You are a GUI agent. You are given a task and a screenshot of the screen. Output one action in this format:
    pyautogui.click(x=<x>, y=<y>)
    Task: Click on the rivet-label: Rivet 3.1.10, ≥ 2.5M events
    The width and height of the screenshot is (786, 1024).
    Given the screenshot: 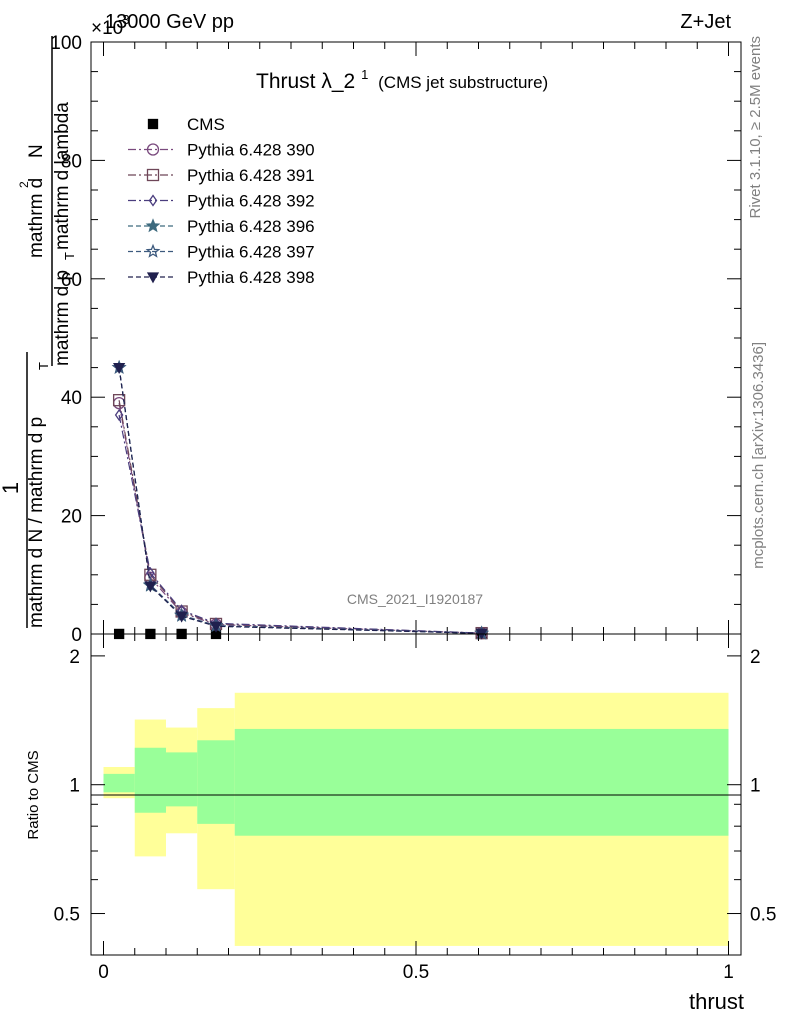 What is the action you would take?
    pyautogui.click(x=755, y=127)
    